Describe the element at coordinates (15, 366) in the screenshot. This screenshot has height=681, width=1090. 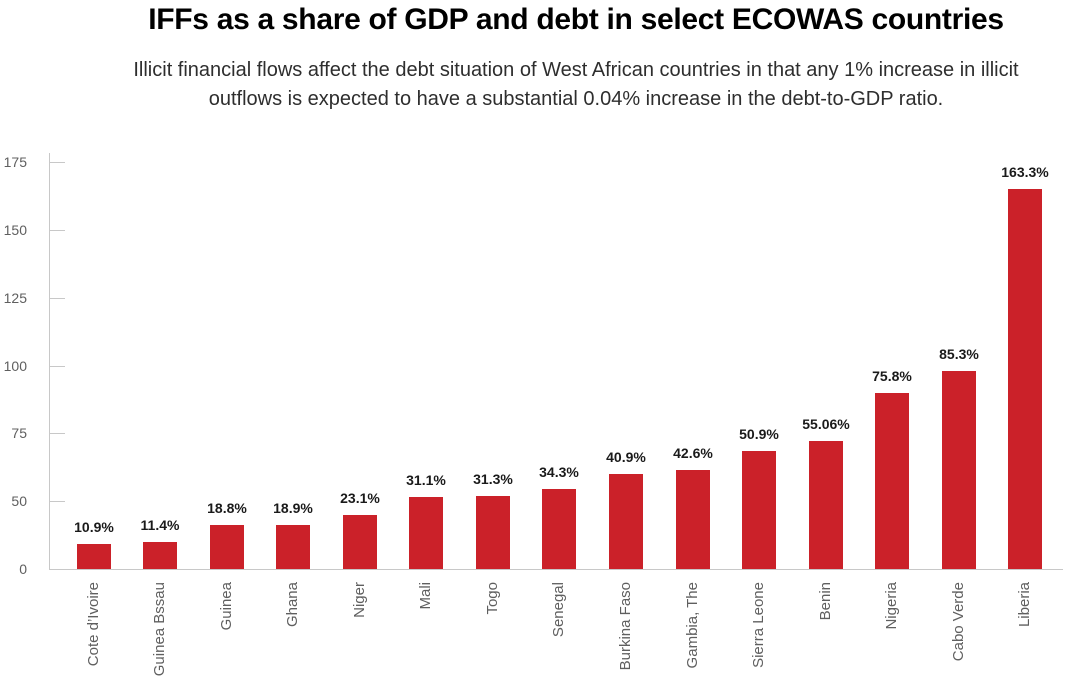
I see `y-axis-tick-label: 100` at that location.